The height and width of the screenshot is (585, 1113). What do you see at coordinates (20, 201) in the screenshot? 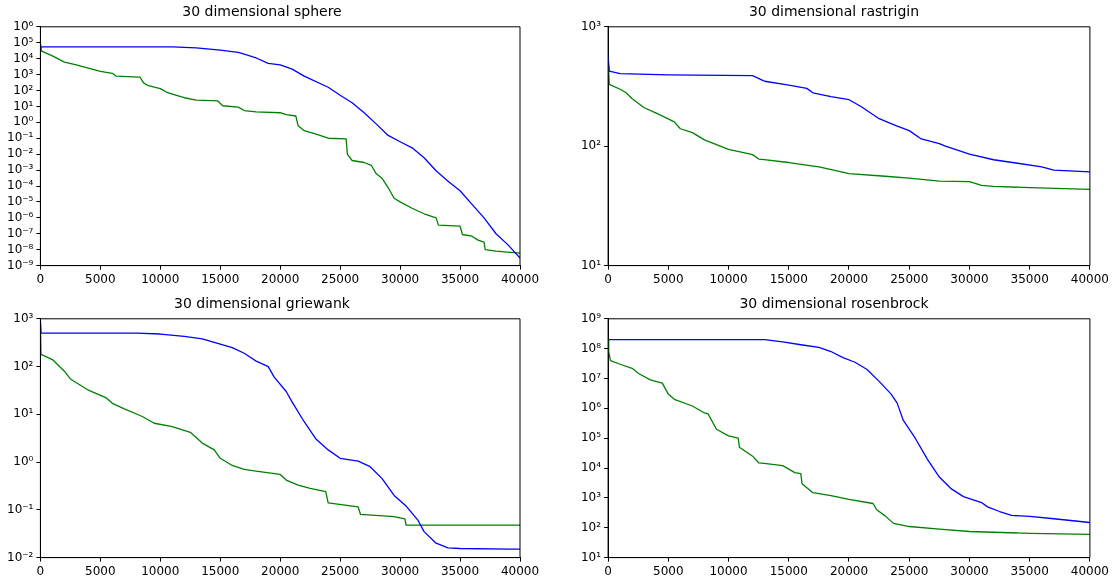
I see `y-tick-label: 10⁻⁵` at bounding box center [20, 201].